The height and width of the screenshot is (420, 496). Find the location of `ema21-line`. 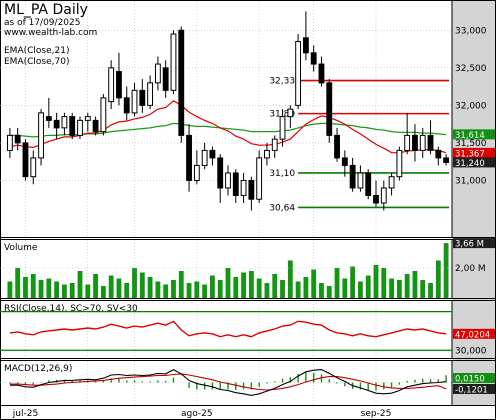

ema21-line is located at coordinates (228, 127).